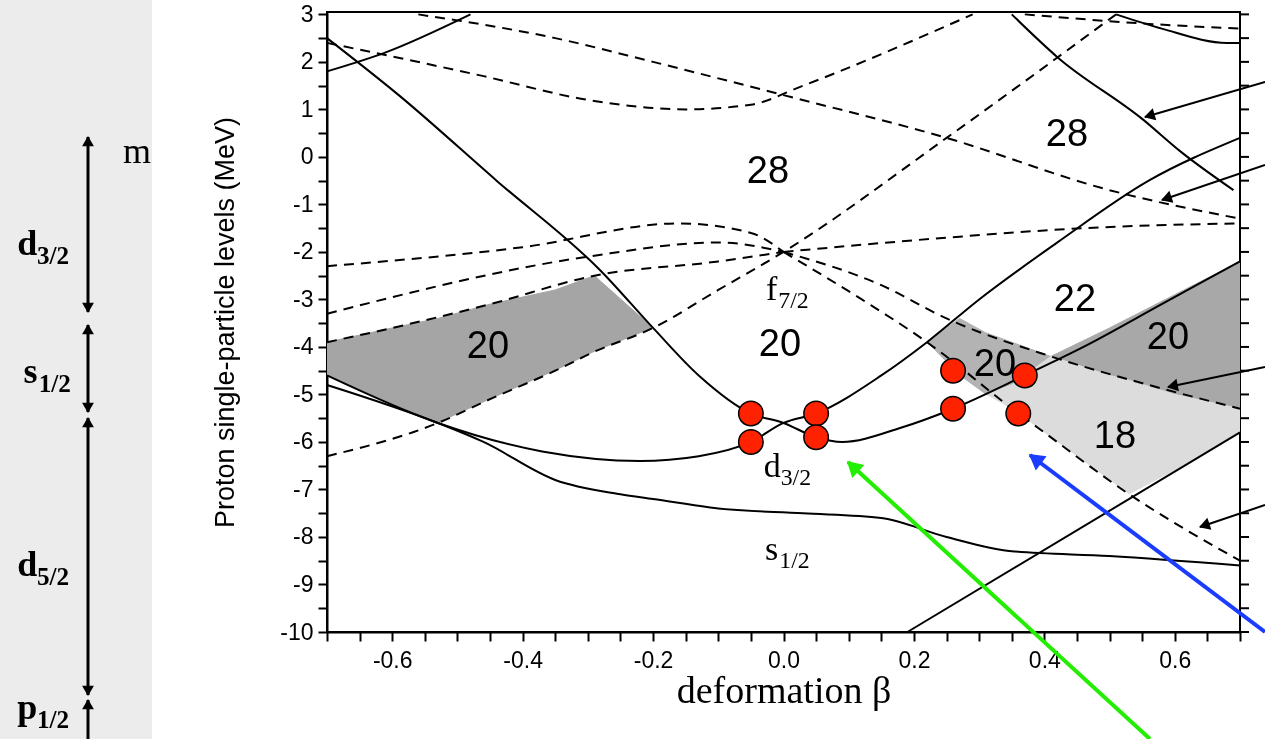 The width and height of the screenshot is (1265, 739). Describe the element at coordinates (392, 659) in the screenshot. I see `x-tick-label: -0.6` at that location.